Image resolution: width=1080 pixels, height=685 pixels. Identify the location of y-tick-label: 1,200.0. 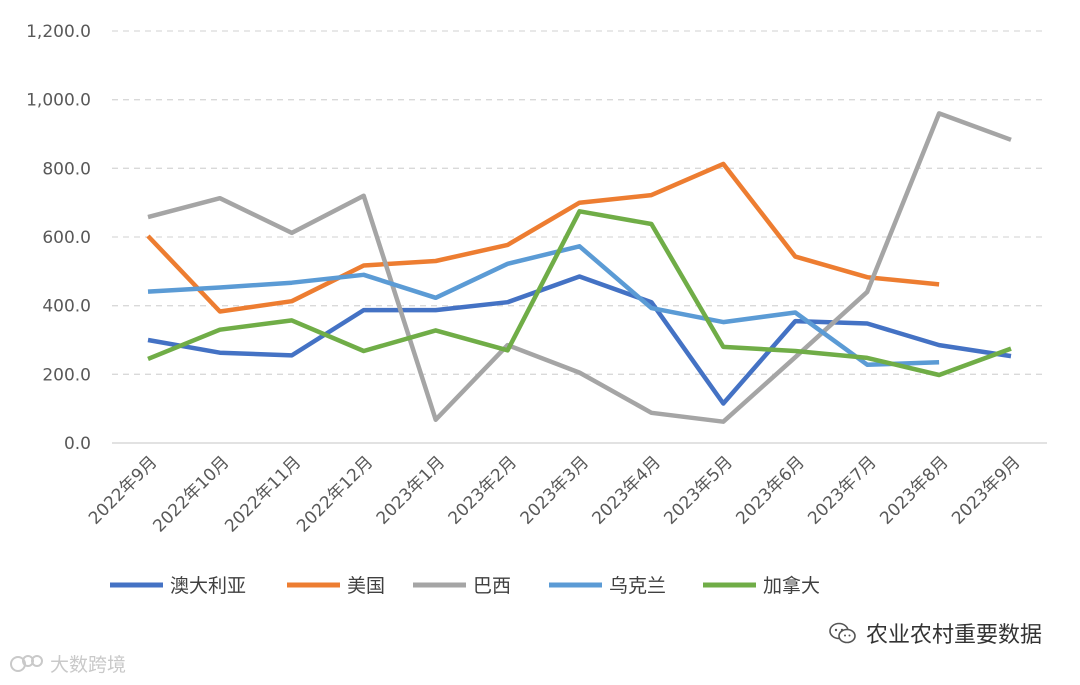
(58, 32).